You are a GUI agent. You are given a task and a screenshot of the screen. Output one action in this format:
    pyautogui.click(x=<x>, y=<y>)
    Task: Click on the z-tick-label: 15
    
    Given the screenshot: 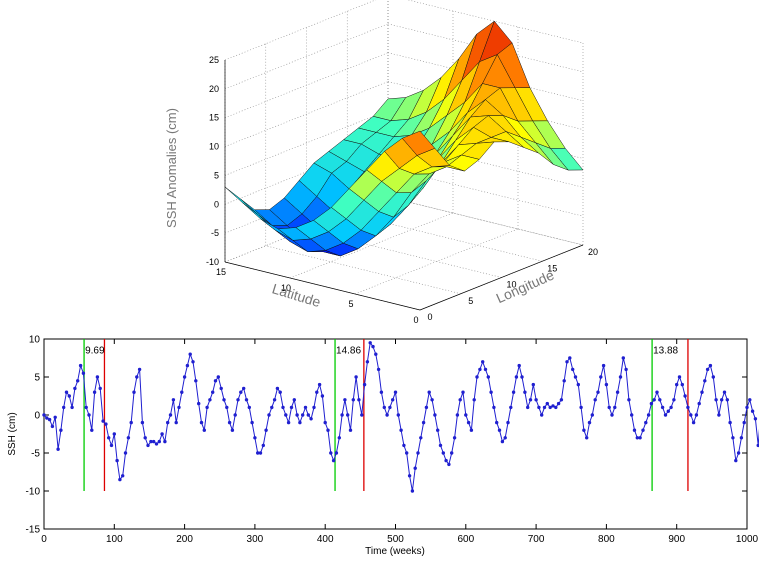 What is the action you would take?
    pyautogui.click(x=214, y=118)
    